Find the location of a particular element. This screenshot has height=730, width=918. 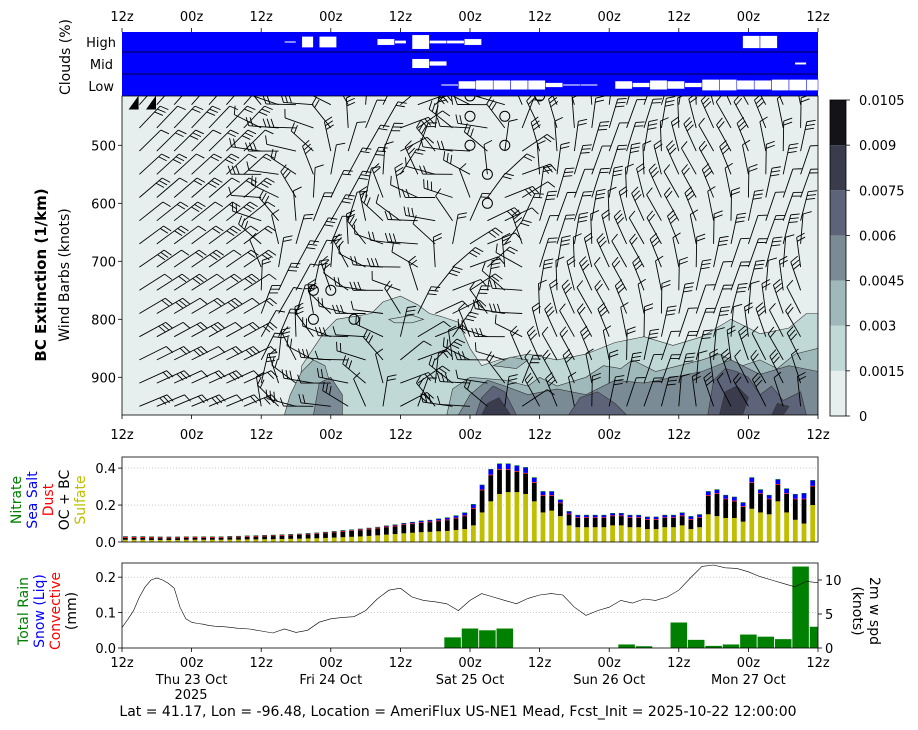

date-label: Sun 26 Oct is located at coordinates (609, 680).